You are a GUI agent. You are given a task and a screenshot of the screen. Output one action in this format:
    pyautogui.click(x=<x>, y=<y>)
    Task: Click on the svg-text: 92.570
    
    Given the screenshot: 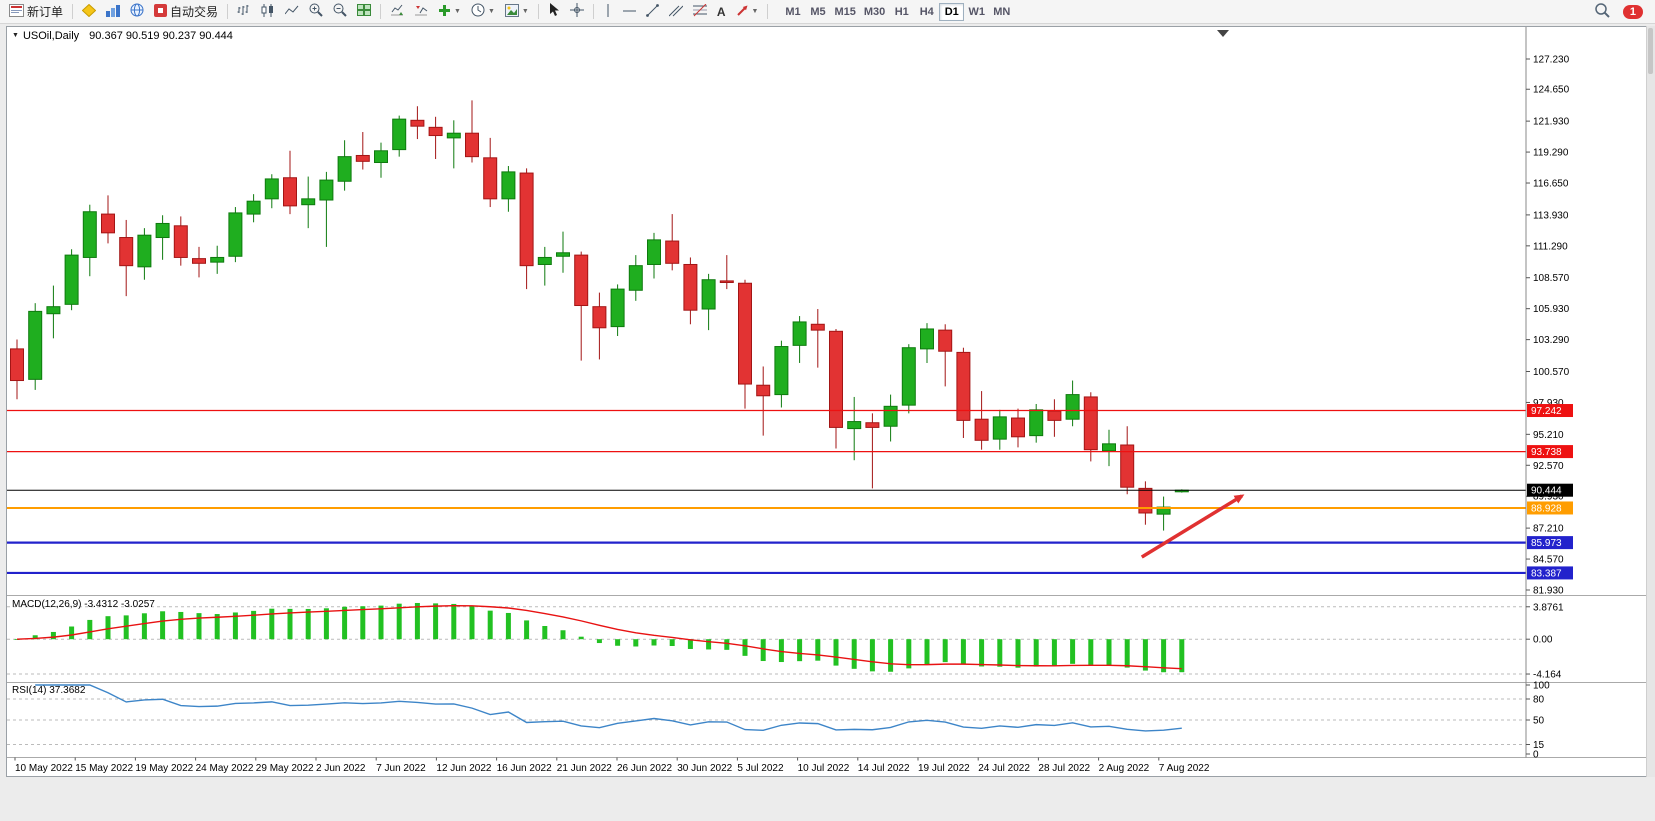 What is the action you would take?
    pyautogui.click(x=1548, y=466)
    